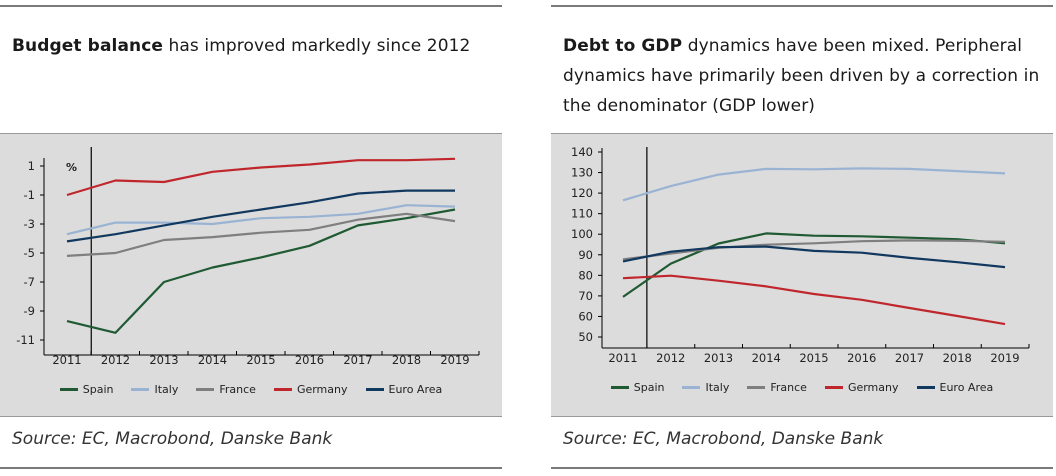 Image resolution: width=1056 pixels, height=476 pixels. What do you see at coordinates (623, 46) in the screenshot?
I see `chart-title-bold: Debt to GDP` at bounding box center [623, 46].